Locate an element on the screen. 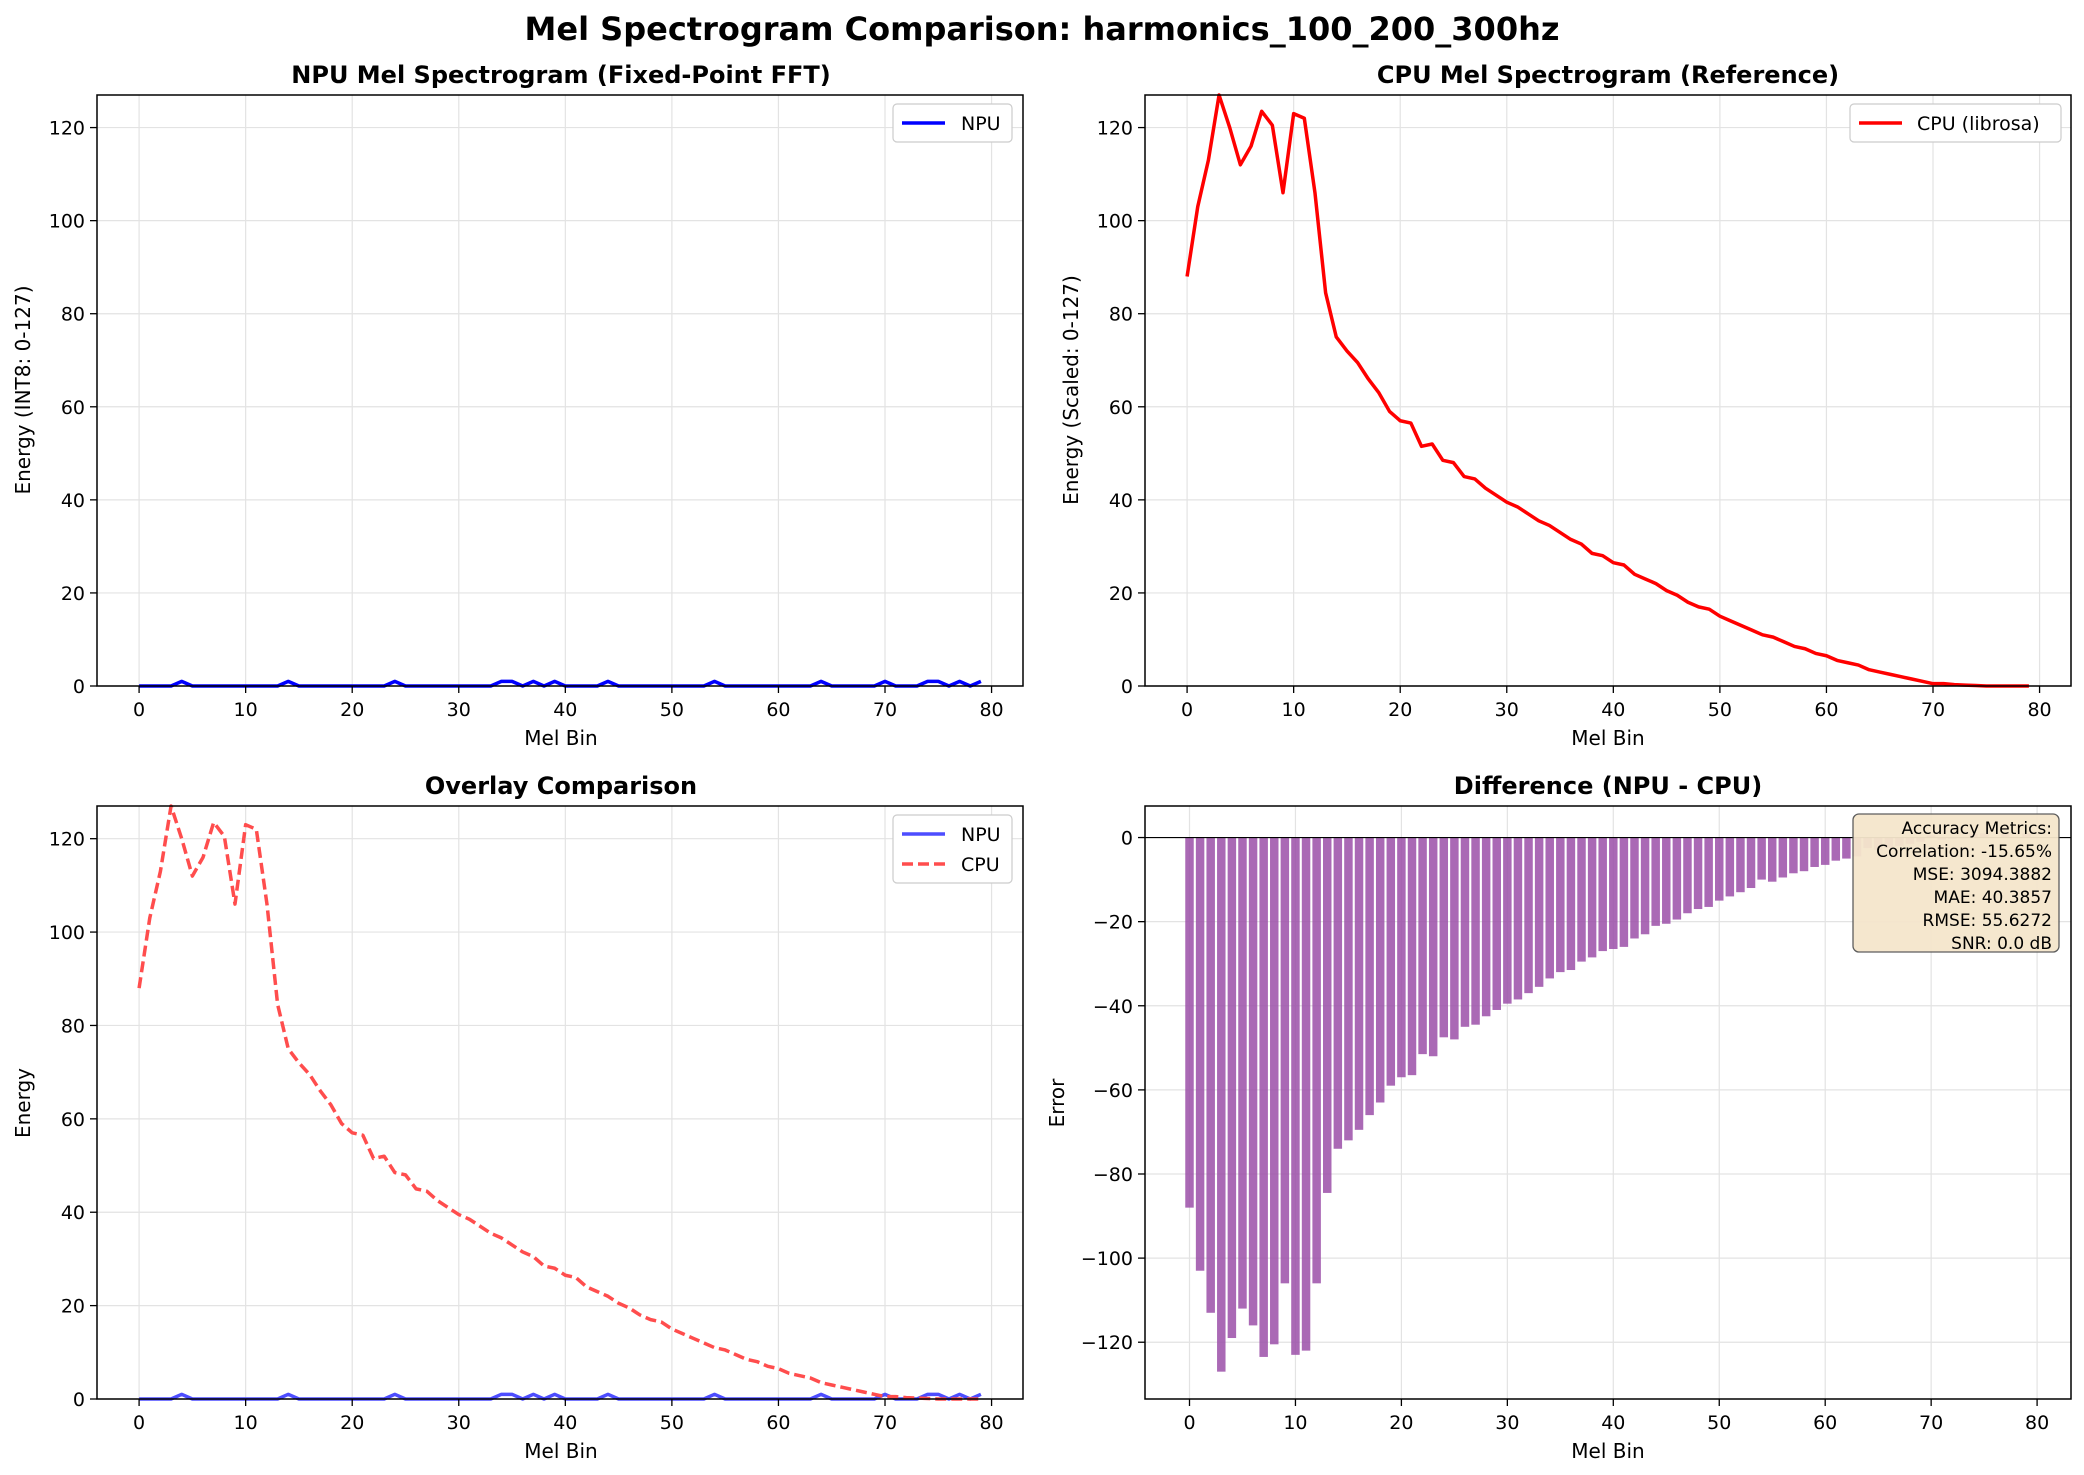 The height and width of the screenshot is (1475, 2084). panel-overlay-legend: NPU CPU is located at coordinates (952, 849).